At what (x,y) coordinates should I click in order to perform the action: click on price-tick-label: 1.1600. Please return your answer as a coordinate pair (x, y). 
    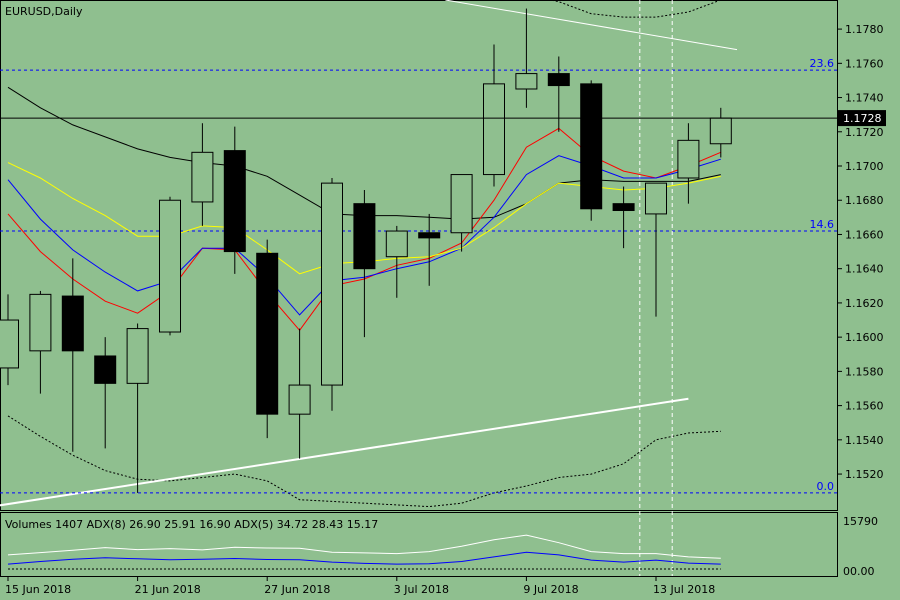
    Looking at the image, I should click on (864, 337).